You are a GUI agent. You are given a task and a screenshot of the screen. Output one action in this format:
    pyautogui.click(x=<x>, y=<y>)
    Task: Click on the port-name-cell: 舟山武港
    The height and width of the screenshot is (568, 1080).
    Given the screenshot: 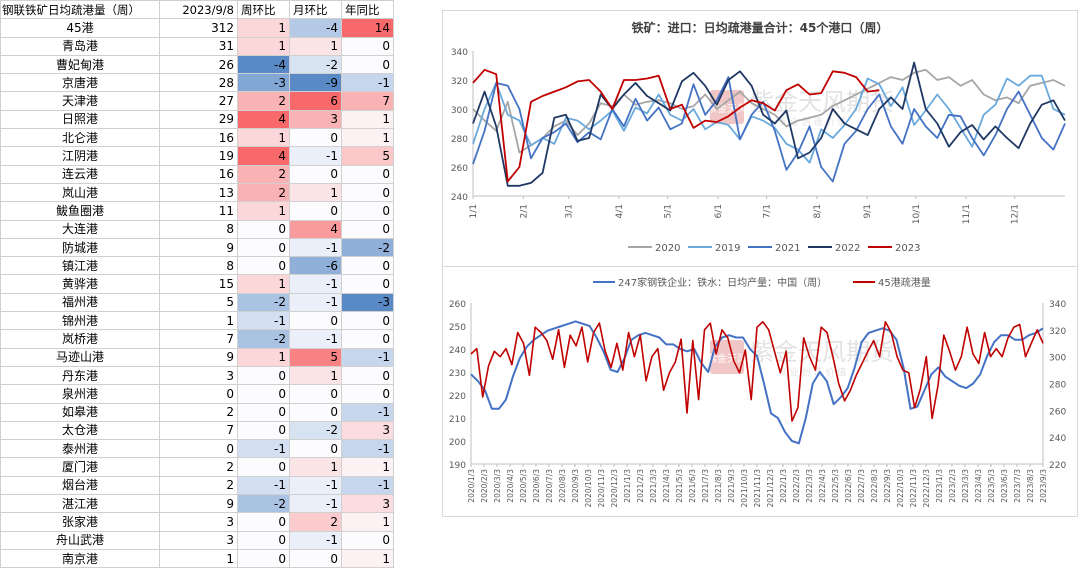 What is the action you would take?
    pyautogui.click(x=80, y=540)
    